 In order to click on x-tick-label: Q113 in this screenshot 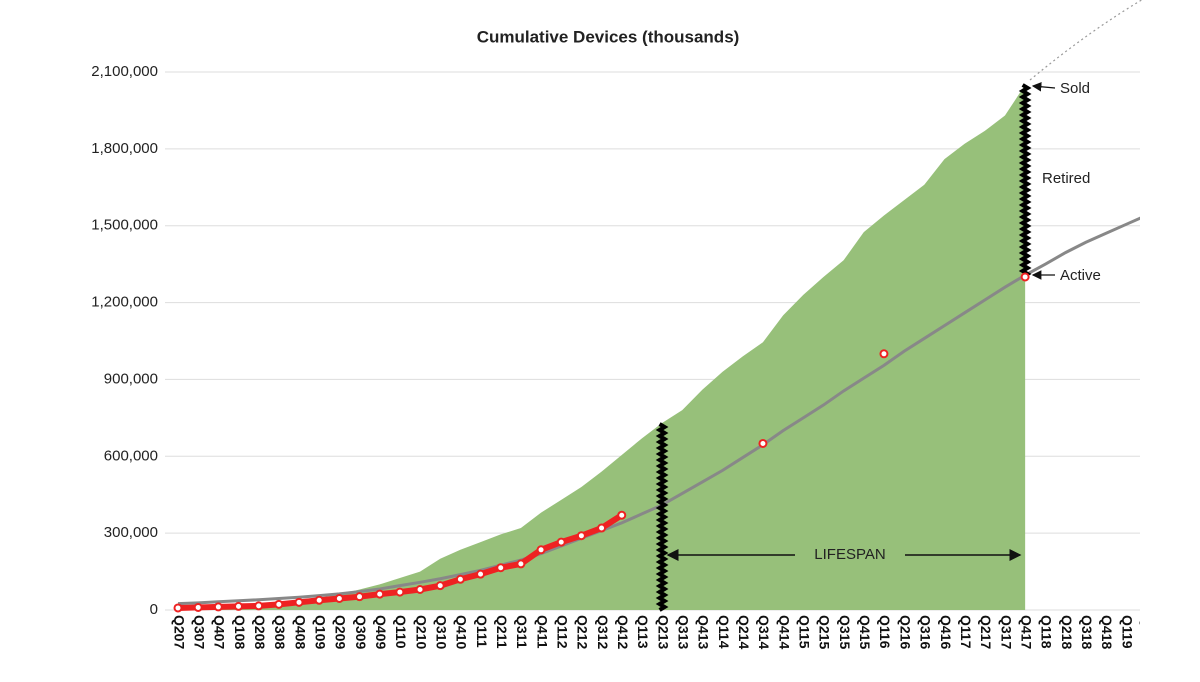, I will do `click(643, 632)`.